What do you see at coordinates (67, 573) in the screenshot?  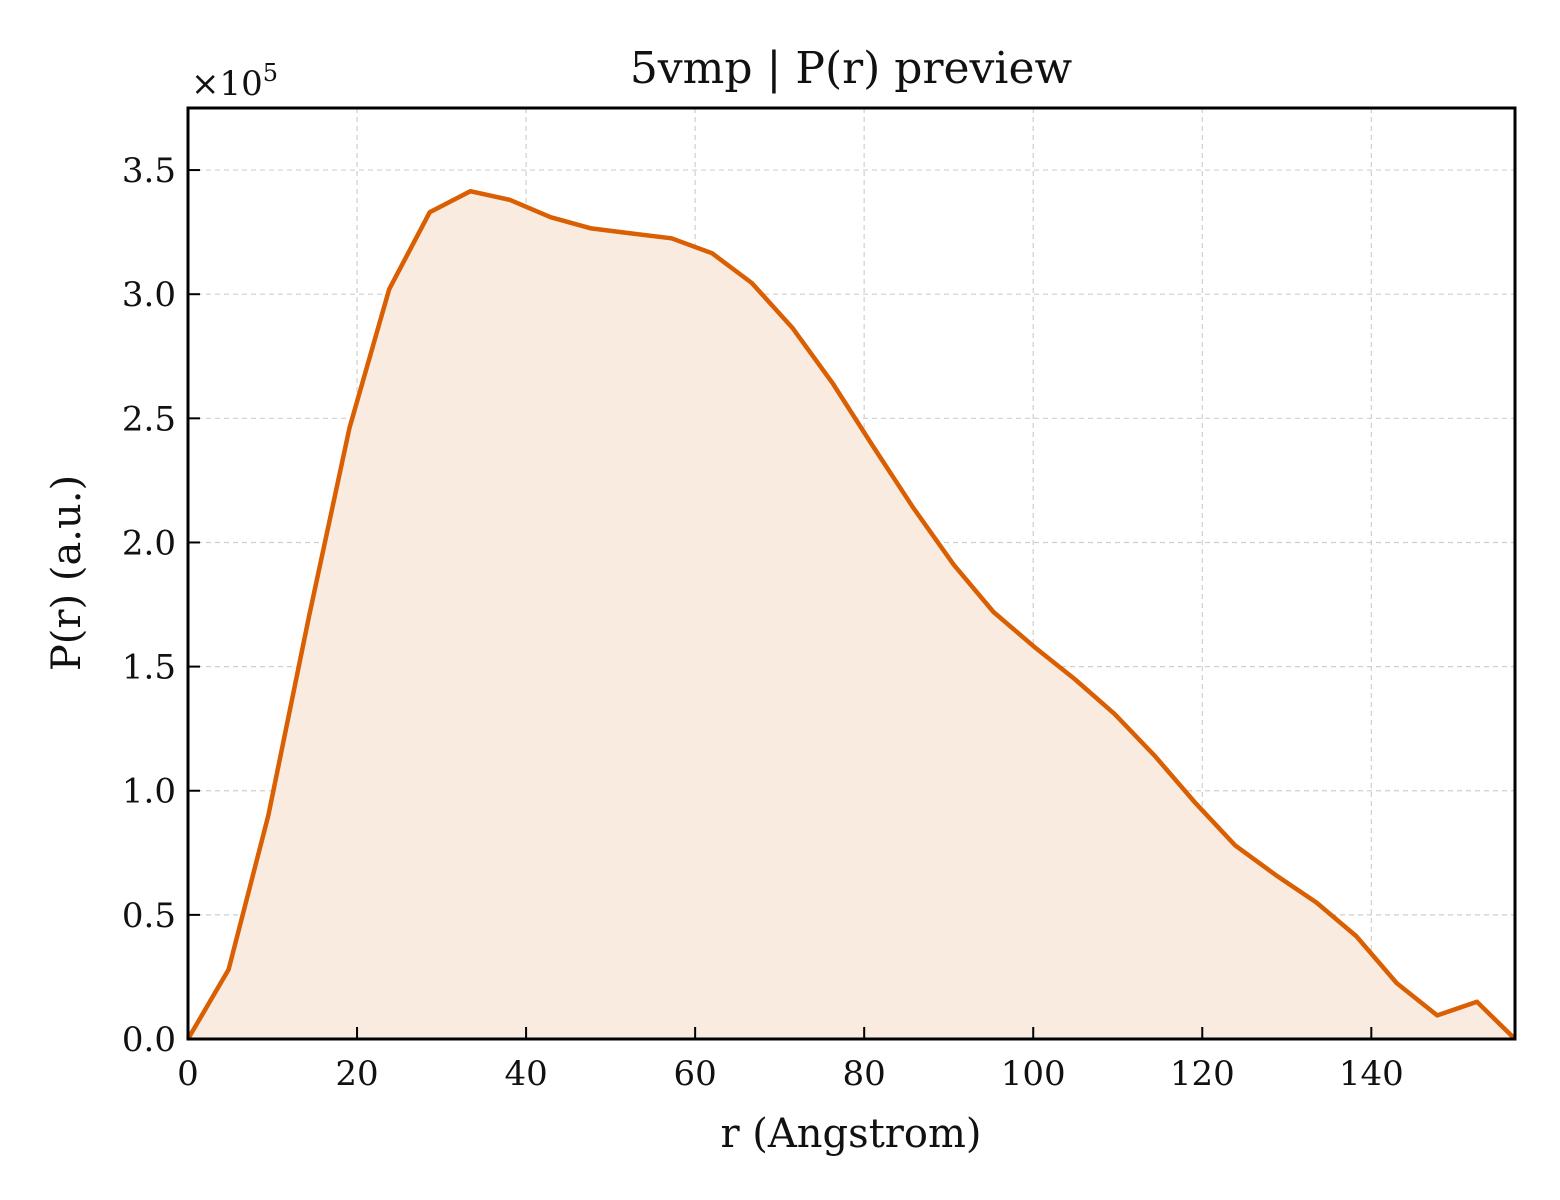 I see `y-axis-label: P(r) (a.u.)` at bounding box center [67, 573].